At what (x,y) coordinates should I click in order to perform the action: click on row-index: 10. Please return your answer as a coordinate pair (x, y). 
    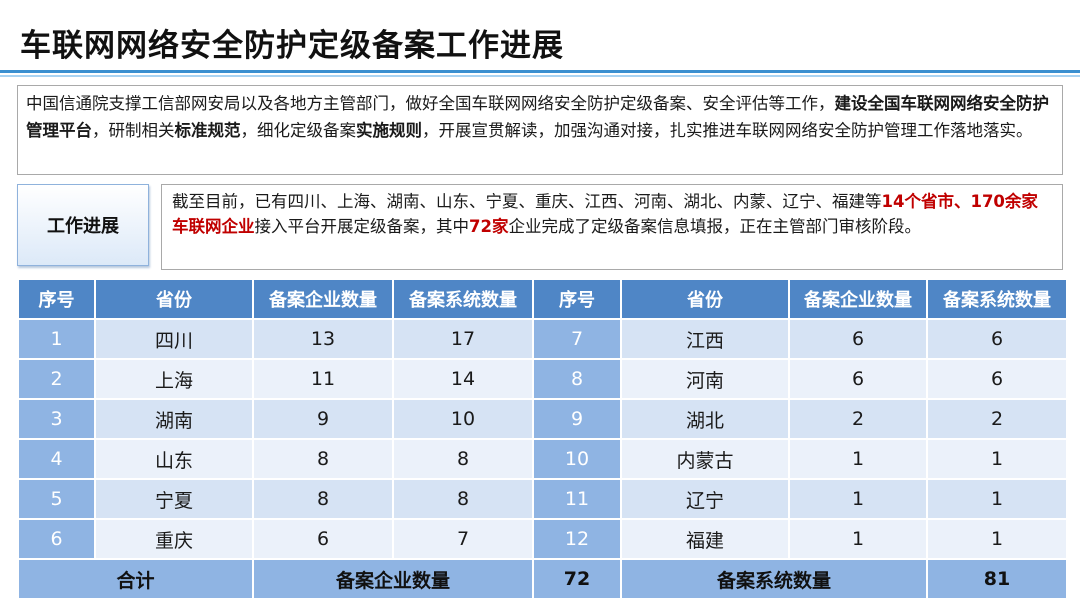
    Looking at the image, I should click on (577, 459).